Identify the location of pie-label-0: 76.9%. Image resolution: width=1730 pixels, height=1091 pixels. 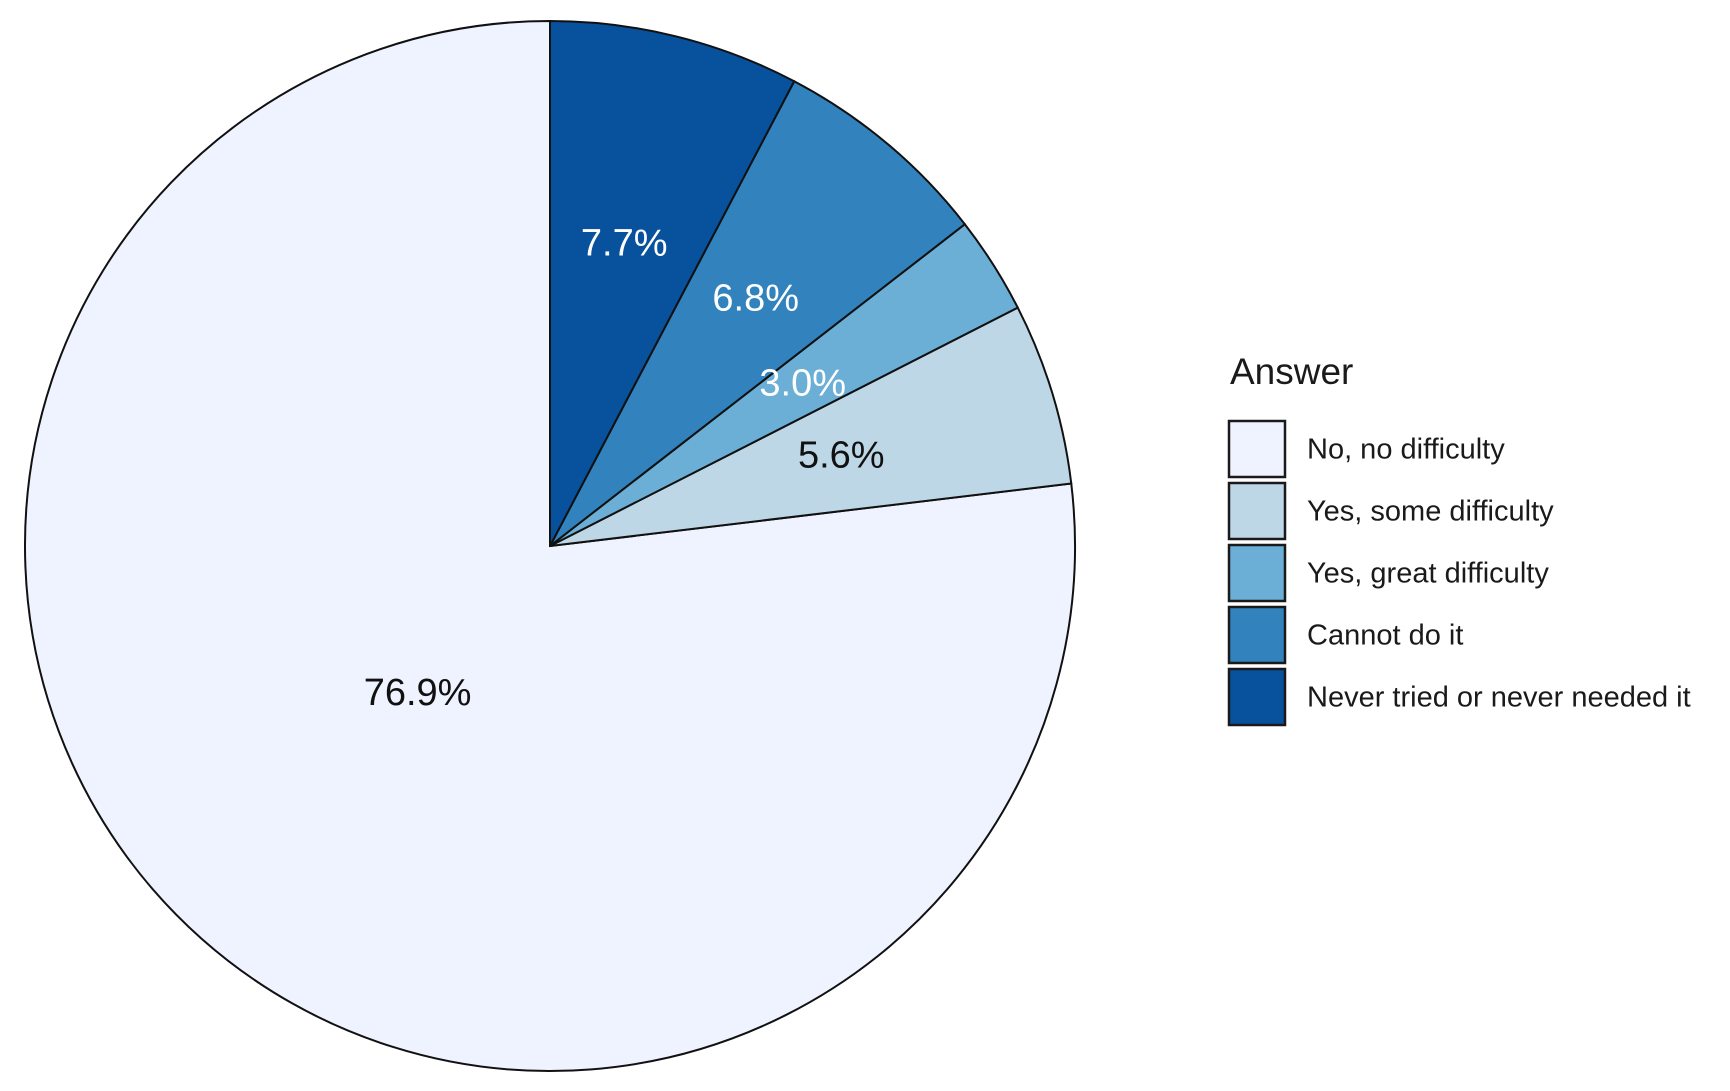
(418, 693).